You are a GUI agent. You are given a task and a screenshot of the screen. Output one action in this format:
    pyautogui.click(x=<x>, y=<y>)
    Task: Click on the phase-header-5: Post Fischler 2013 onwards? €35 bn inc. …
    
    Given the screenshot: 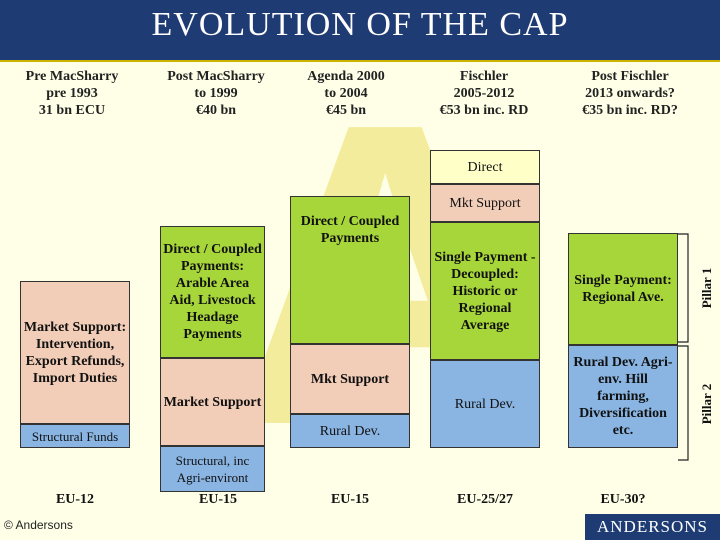 What is the action you would take?
    pyautogui.click(x=630, y=93)
    